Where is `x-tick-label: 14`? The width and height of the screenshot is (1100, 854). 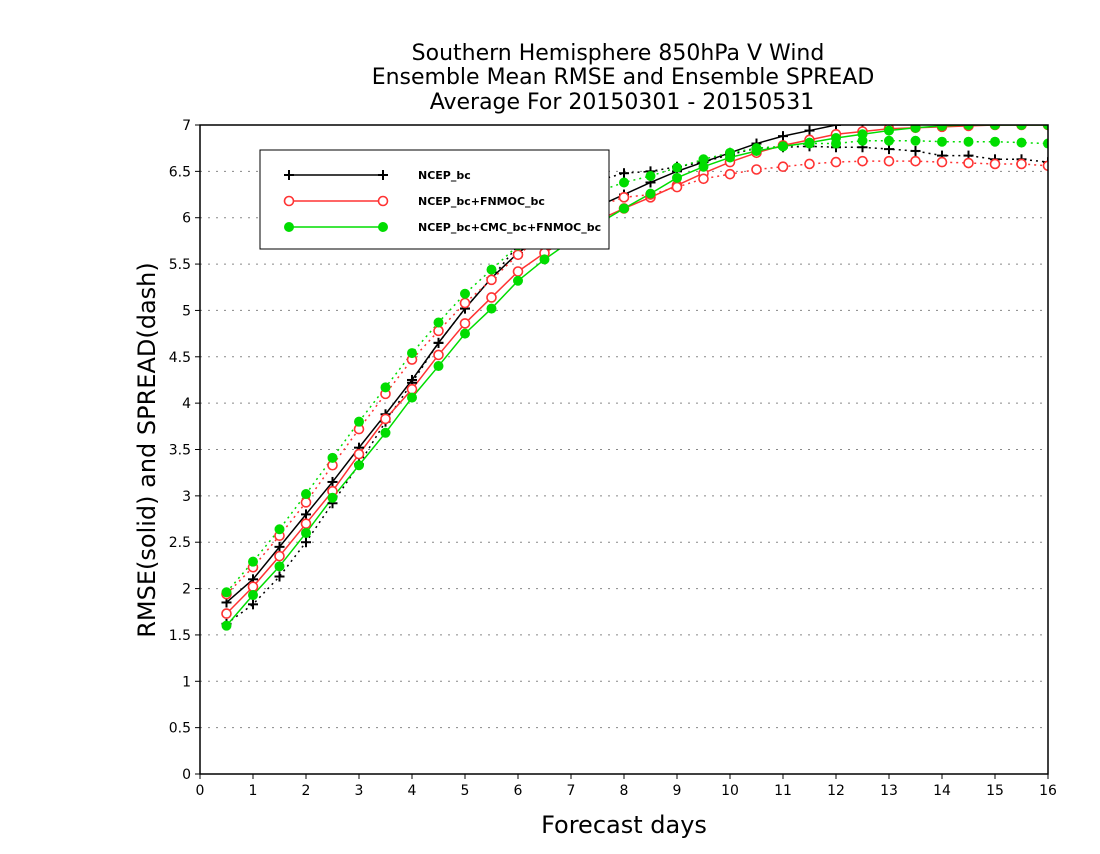
x-tick-label: 14 is located at coordinates (942, 791).